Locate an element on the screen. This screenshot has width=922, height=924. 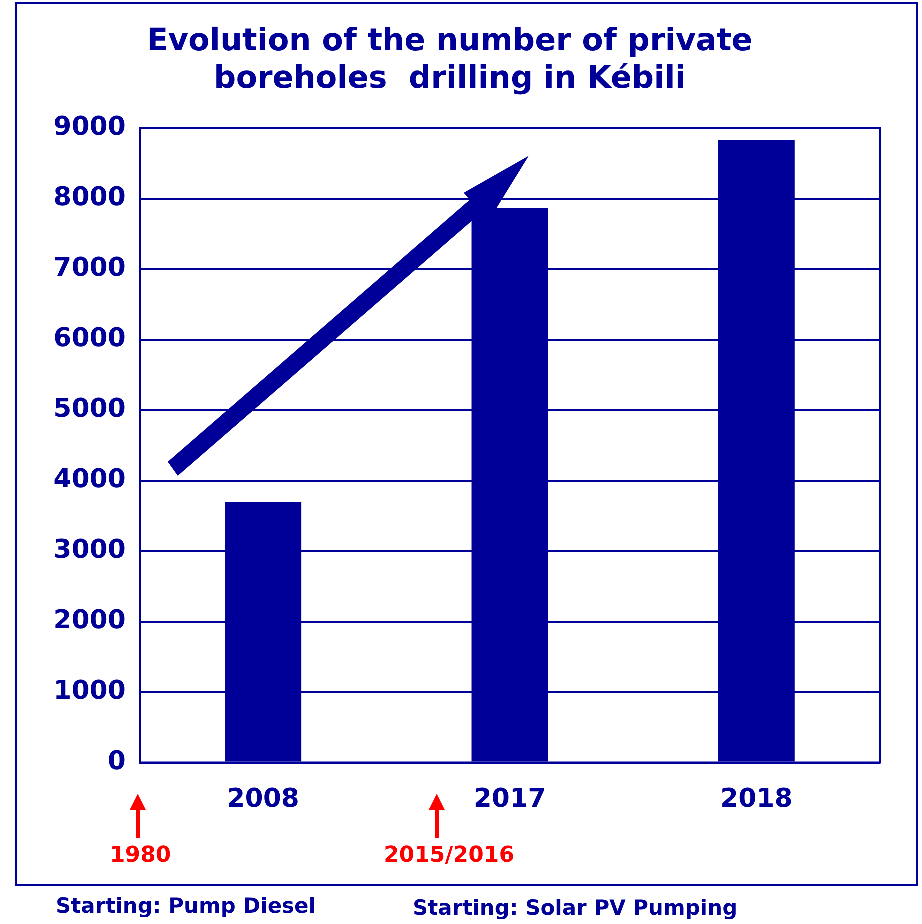
y-tick-label: 3000 is located at coordinates (90, 550).